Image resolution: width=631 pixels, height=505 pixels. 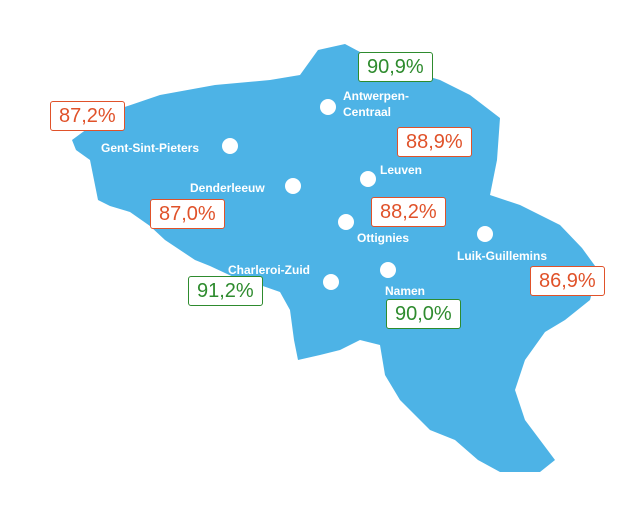 What do you see at coordinates (376, 104) in the screenshot?
I see `station-name: Antwerpen-Centraal` at bounding box center [376, 104].